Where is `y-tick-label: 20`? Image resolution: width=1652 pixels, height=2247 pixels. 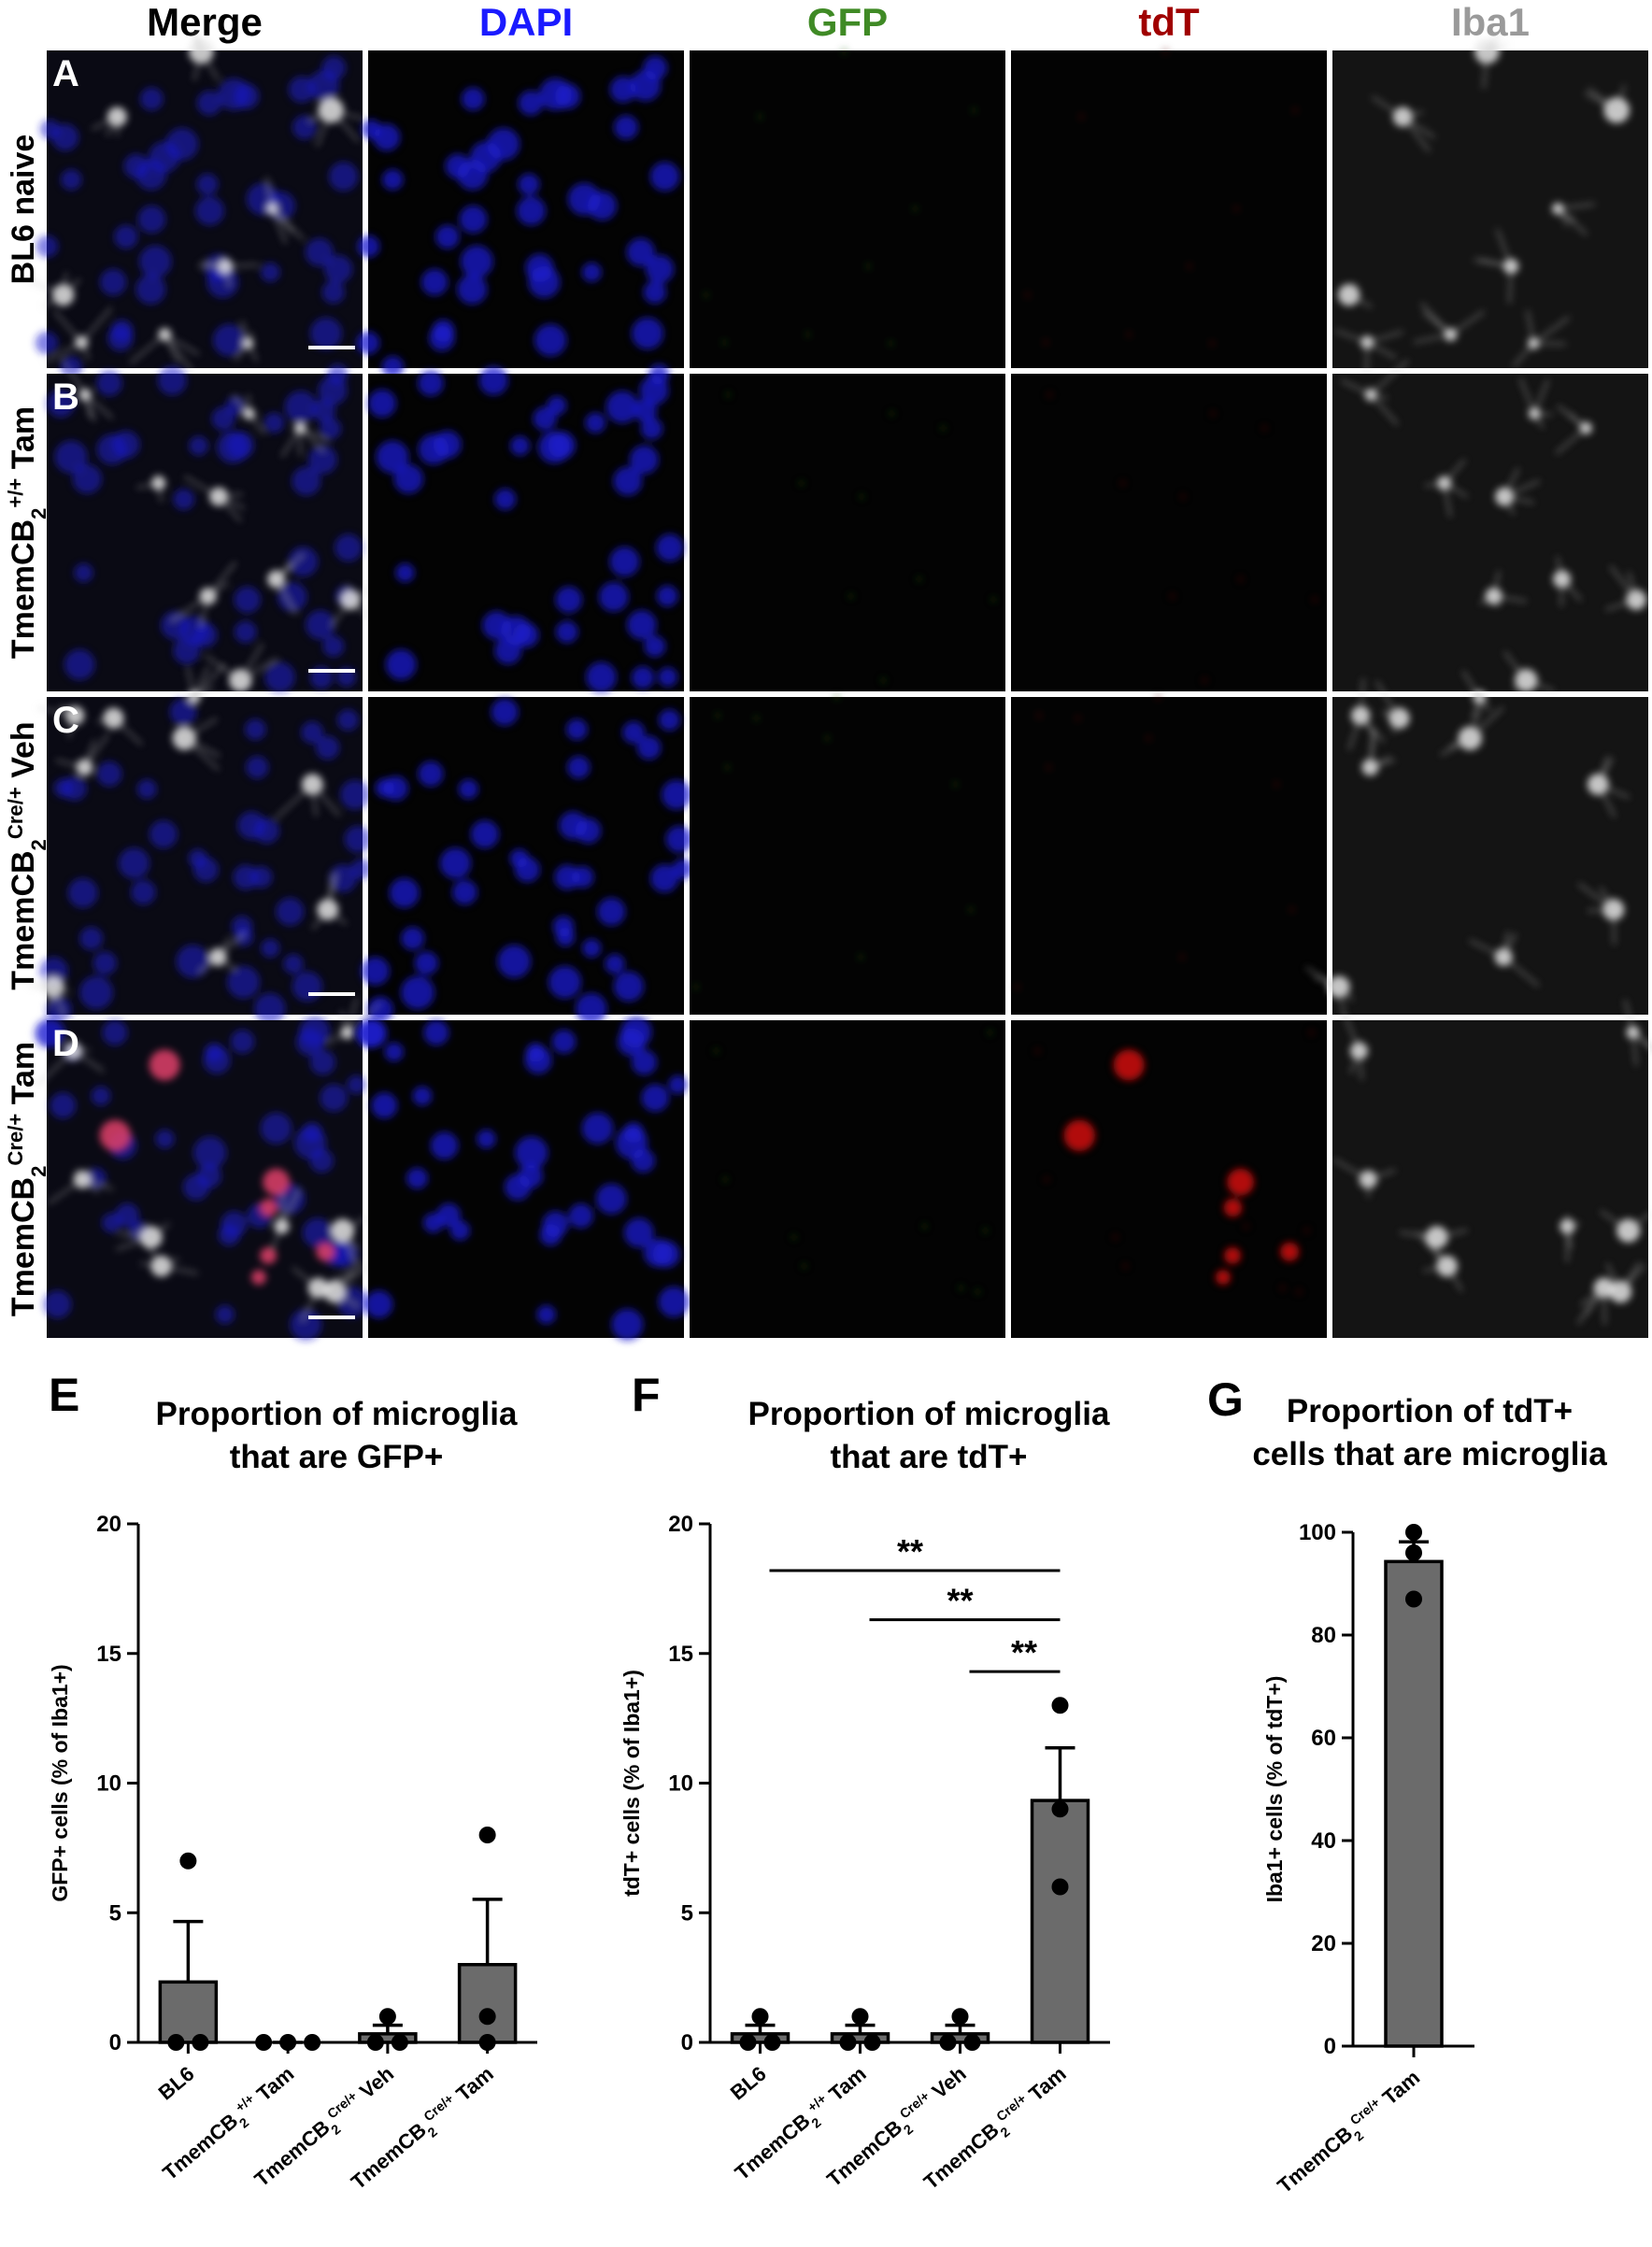
y-tick-label: 20 is located at coordinates (1323, 1943).